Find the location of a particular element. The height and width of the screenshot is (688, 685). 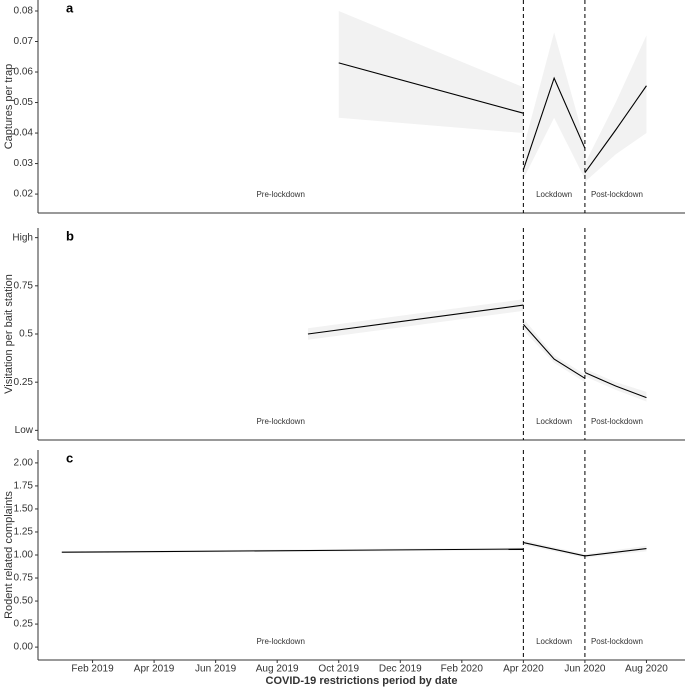

x-tick-label: Jun 2019 is located at coordinates (216, 669).